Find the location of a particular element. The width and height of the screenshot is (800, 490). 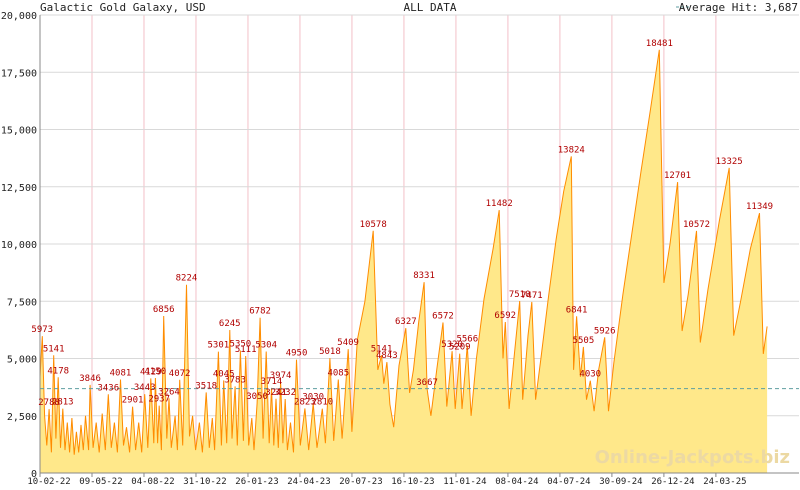

data-label: 5209 is located at coordinates (460, 348).